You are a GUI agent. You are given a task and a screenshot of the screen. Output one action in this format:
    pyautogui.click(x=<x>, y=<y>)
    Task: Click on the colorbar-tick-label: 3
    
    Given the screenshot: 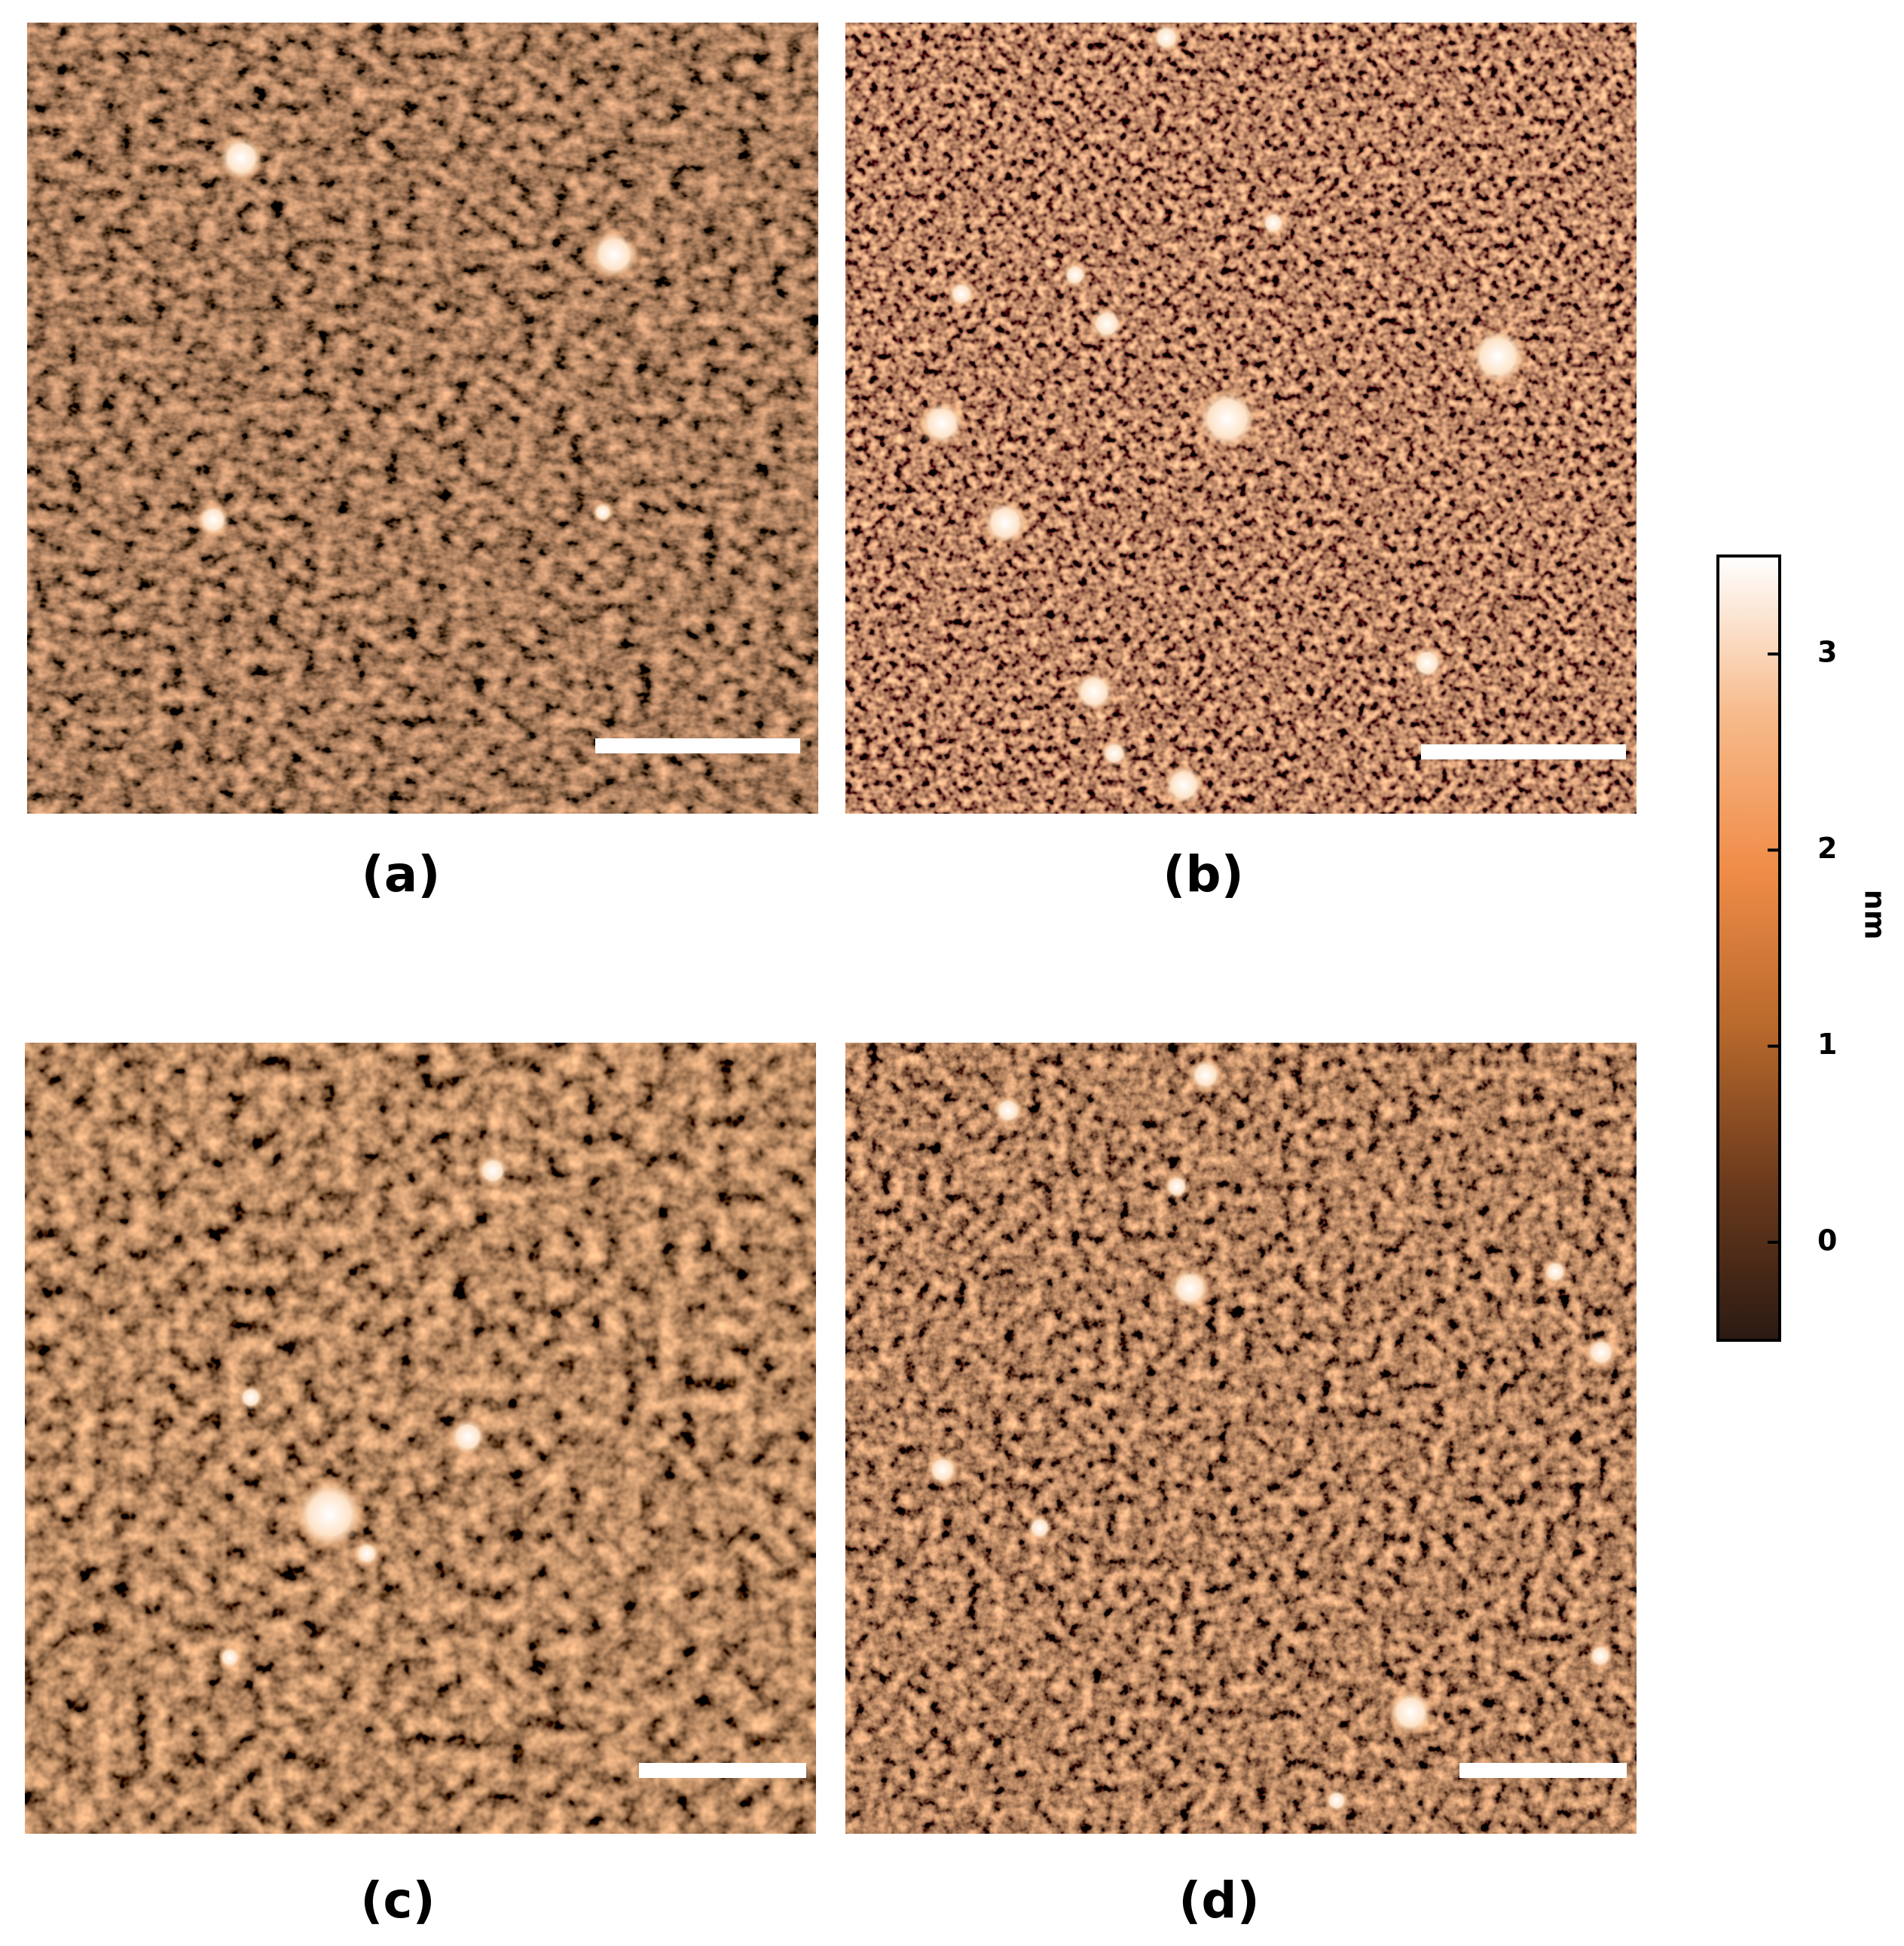 What is the action you would take?
    pyautogui.click(x=1827, y=652)
    